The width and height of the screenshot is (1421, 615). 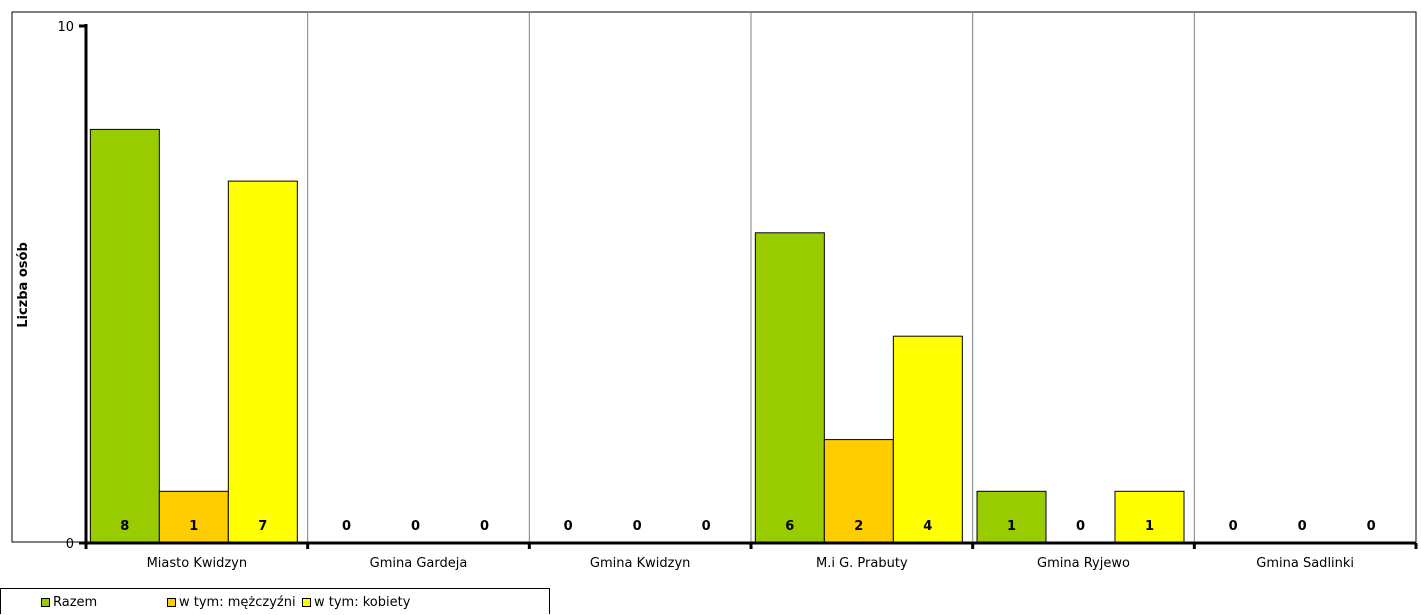 I want to click on y-tick-label: 0, so click(x=70, y=544).